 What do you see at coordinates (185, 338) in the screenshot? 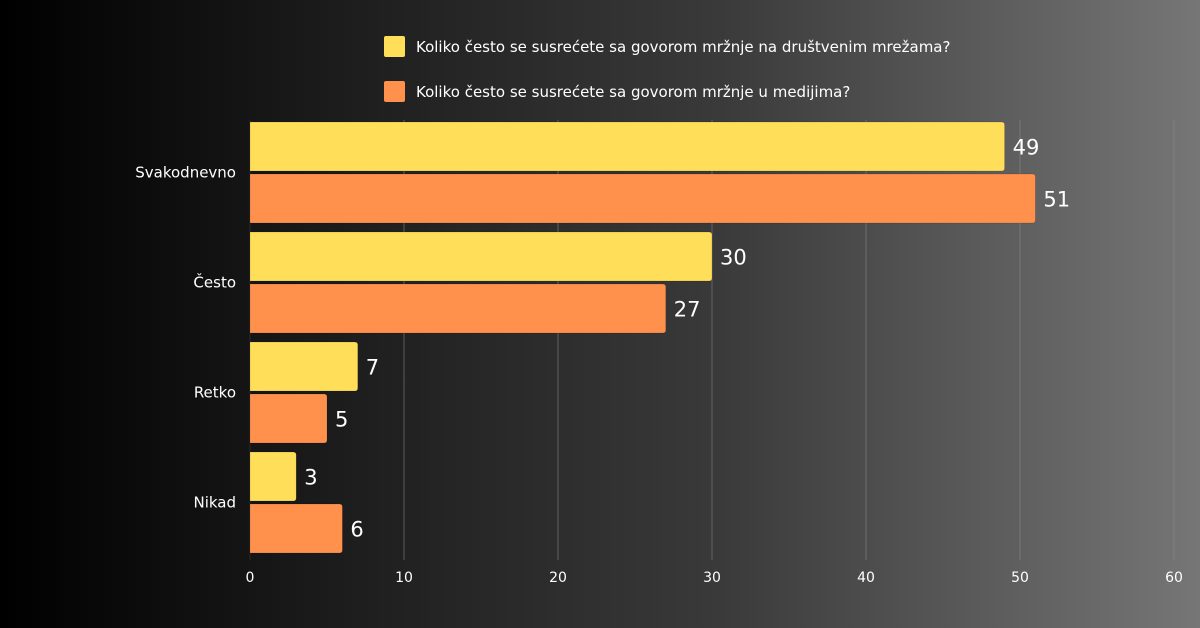
I see `category-labels: Svakodnevno Često Retko Nikad` at bounding box center [185, 338].